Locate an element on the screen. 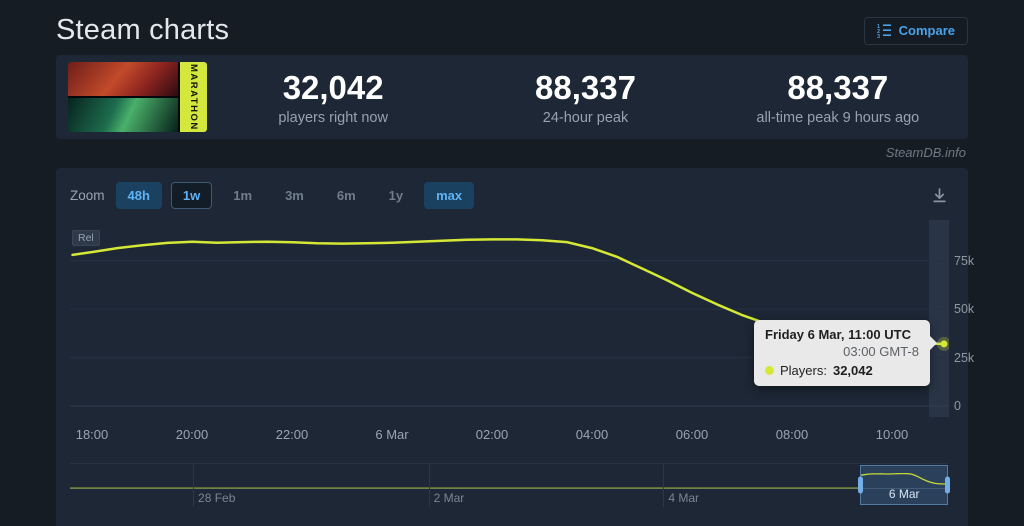  navigator-handle-left is located at coordinates (861, 485).